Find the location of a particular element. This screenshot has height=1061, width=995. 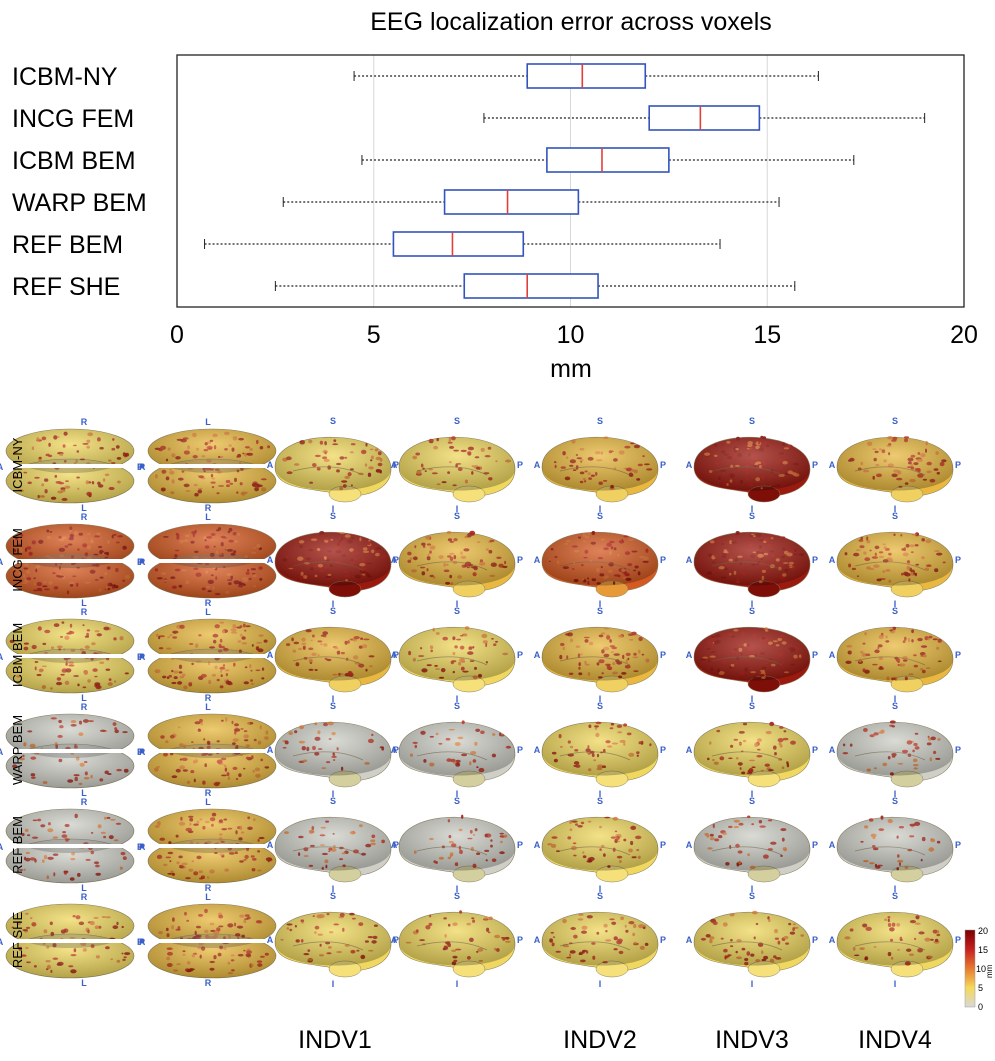

colorbar-tick: 20 is located at coordinates (983, 931).